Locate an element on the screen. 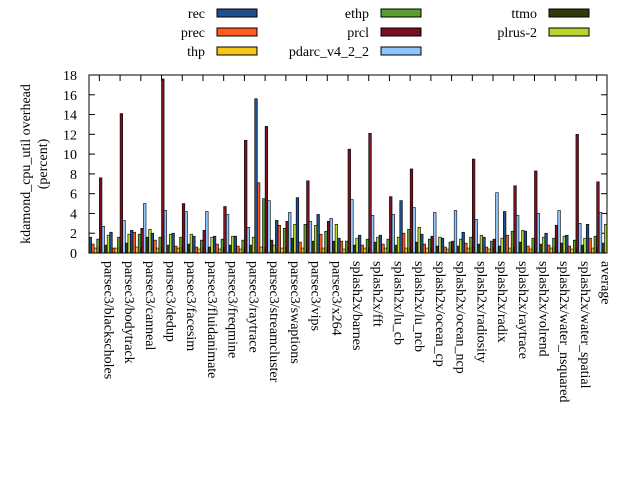 This screenshot has width=640, height=480. x-tick-label: splash2x/volrend is located at coordinates (542, 309).